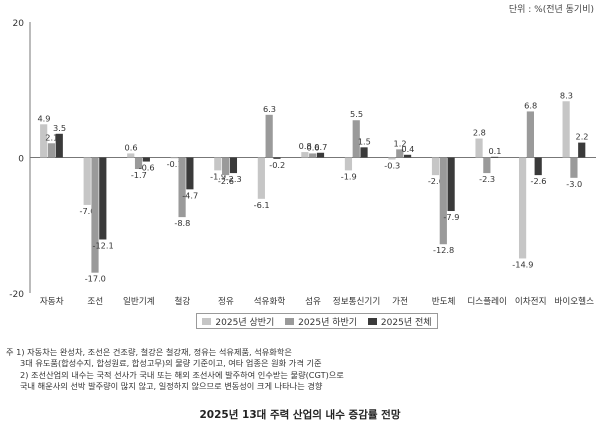  What do you see at coordinates (407, 149) in the screenshot?
I see `data-label: 0.4` at bounding box center [407, 149].